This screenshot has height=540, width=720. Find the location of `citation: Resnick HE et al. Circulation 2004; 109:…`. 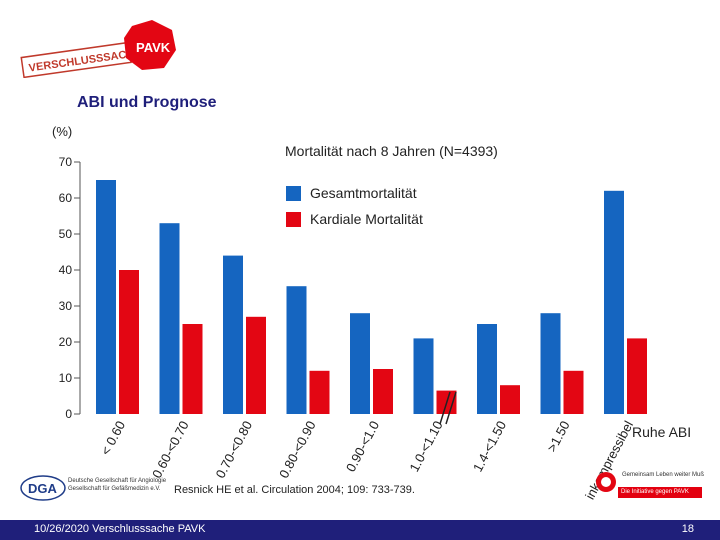

citation: Resnick HE et al. Circulation 2004; 109:… is located at coordinates (294, 490).